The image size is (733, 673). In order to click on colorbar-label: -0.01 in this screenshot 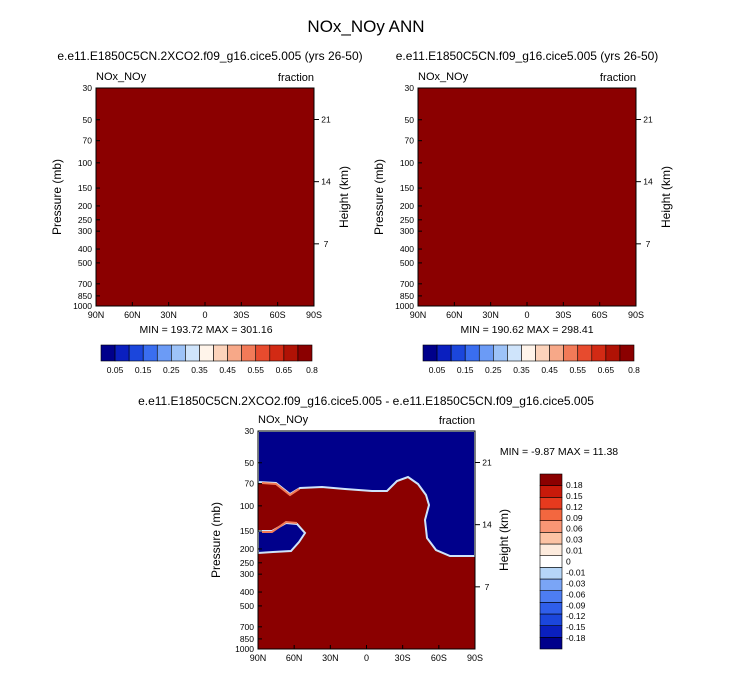, I will do `click(576, 572)`.